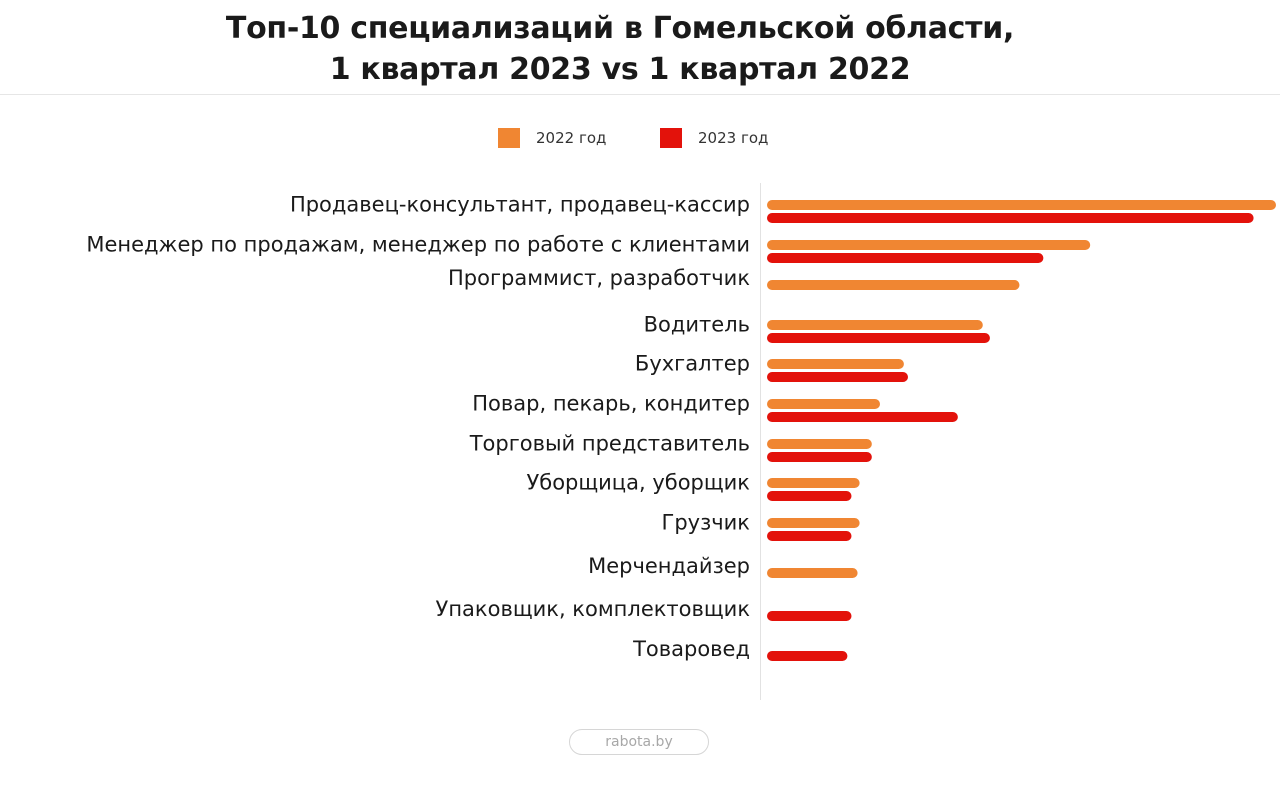 The width and height of the screenshot is (1280, 800). Describe the element at coordinates (611, 404) in the screenshot. I see `category-label: Повар, пекарь, кондитер` at that location.